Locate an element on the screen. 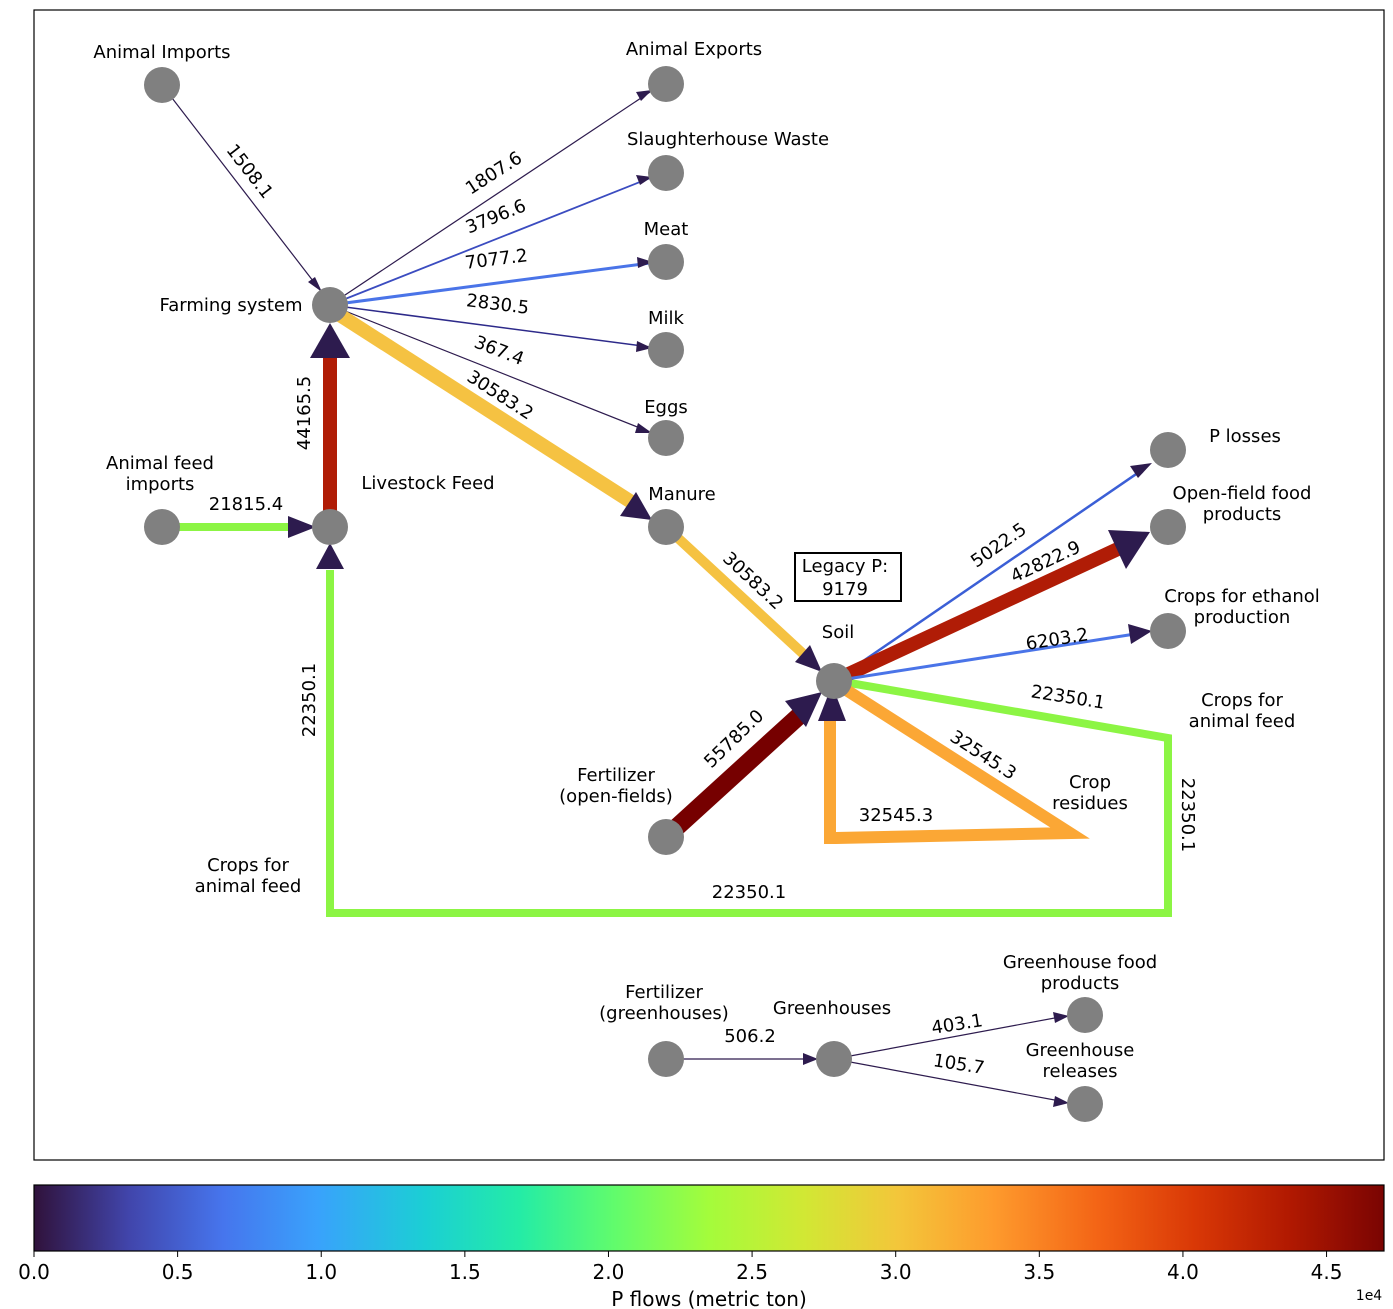  flow-open-field-food is located at coordinates (980, 613).